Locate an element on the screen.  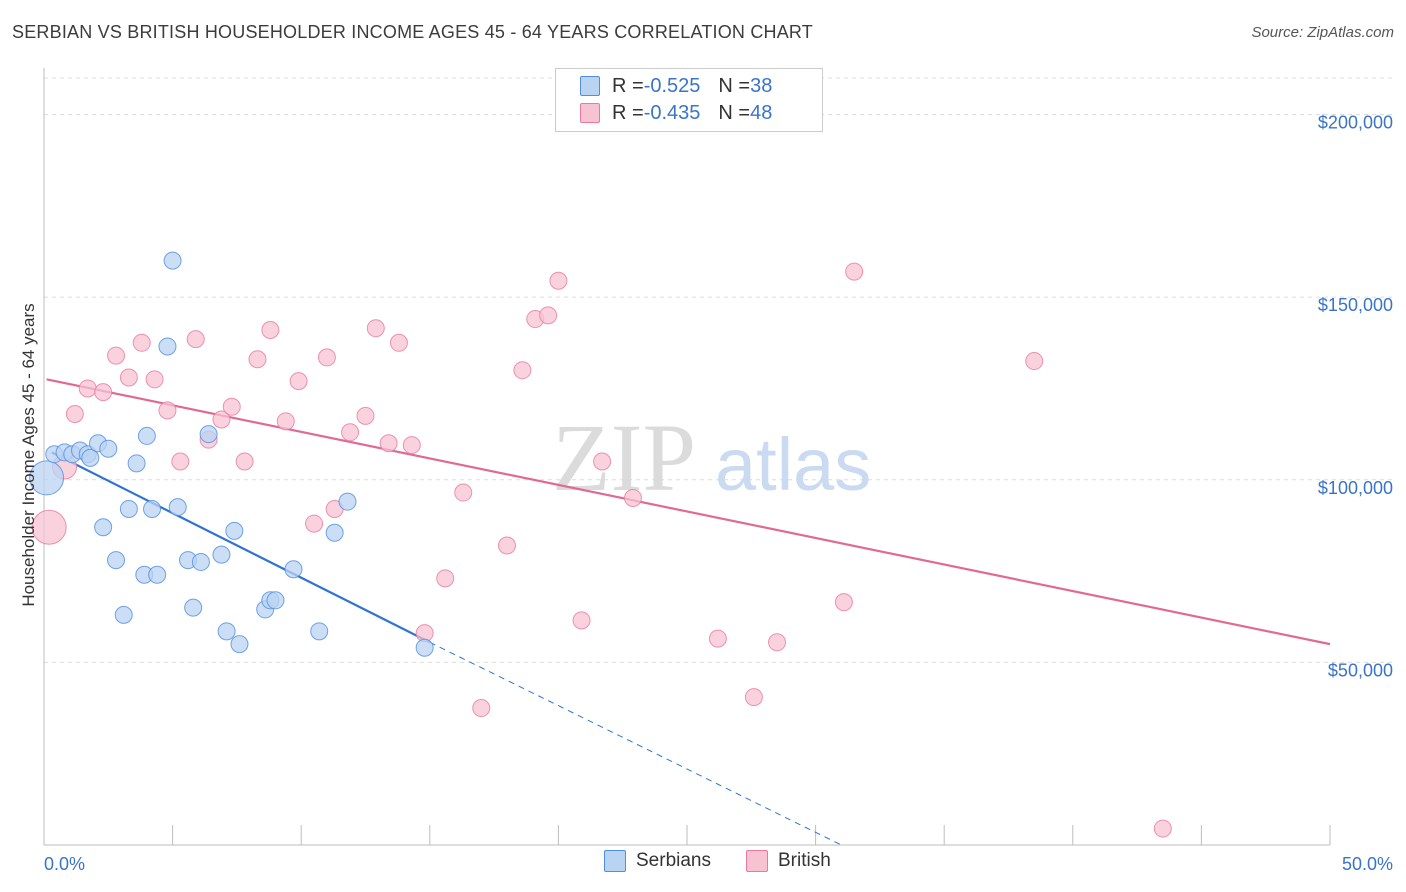
legend-row-serbians: R = -0.525 N = 38 is located at coordinates (676, 86).